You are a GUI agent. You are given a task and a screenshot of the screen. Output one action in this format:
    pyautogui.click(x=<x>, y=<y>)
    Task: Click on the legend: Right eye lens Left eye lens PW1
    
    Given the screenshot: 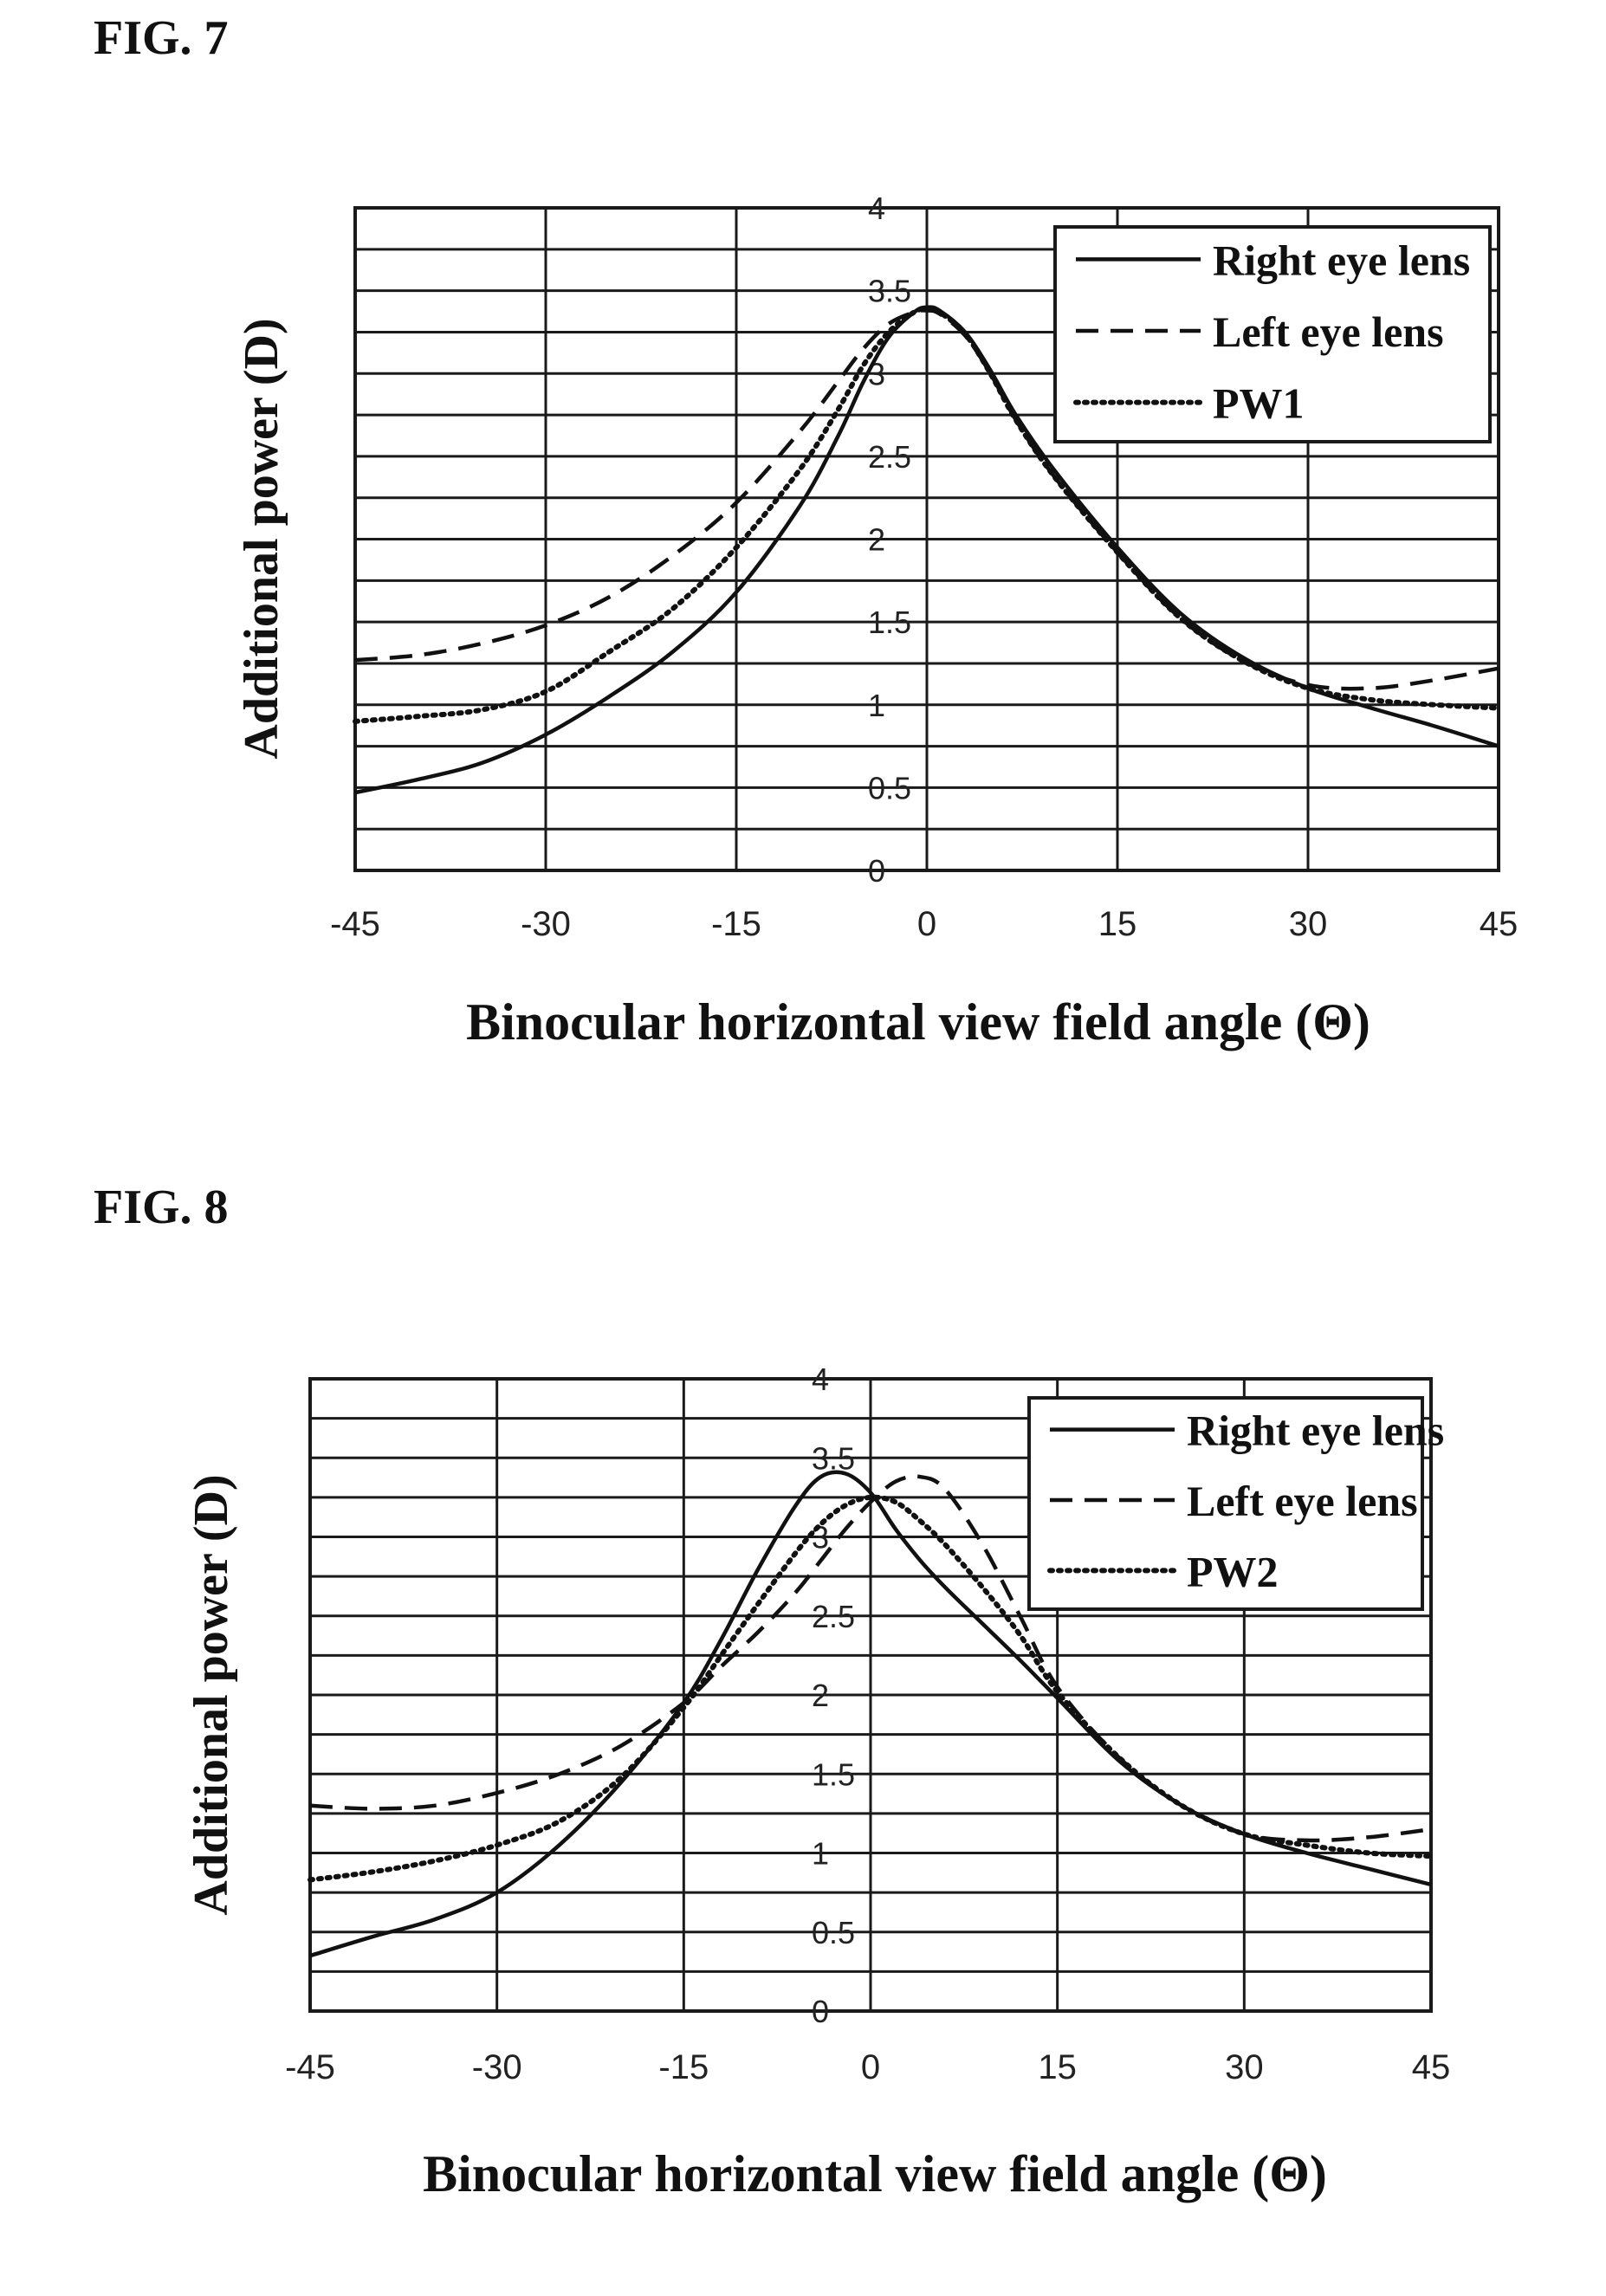 What is the action you would take?
    pyautogui.click(x=1272, y=334)
    